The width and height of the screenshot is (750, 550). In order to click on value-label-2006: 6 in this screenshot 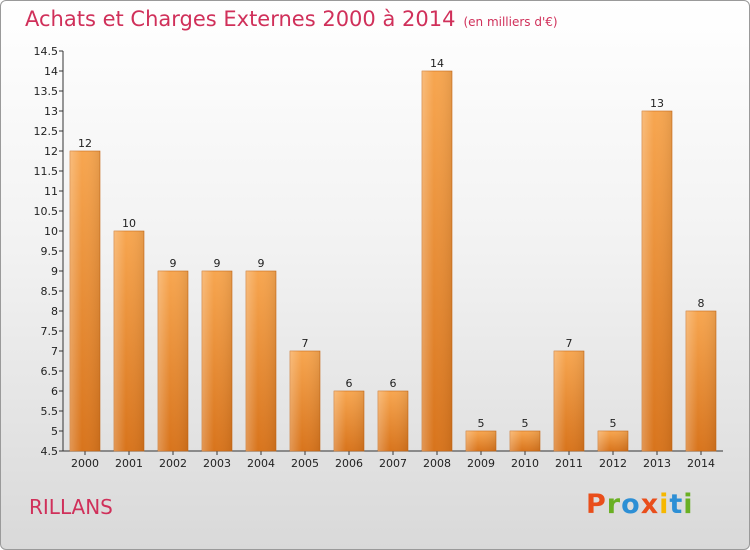, I will do `click(349, 383)`.